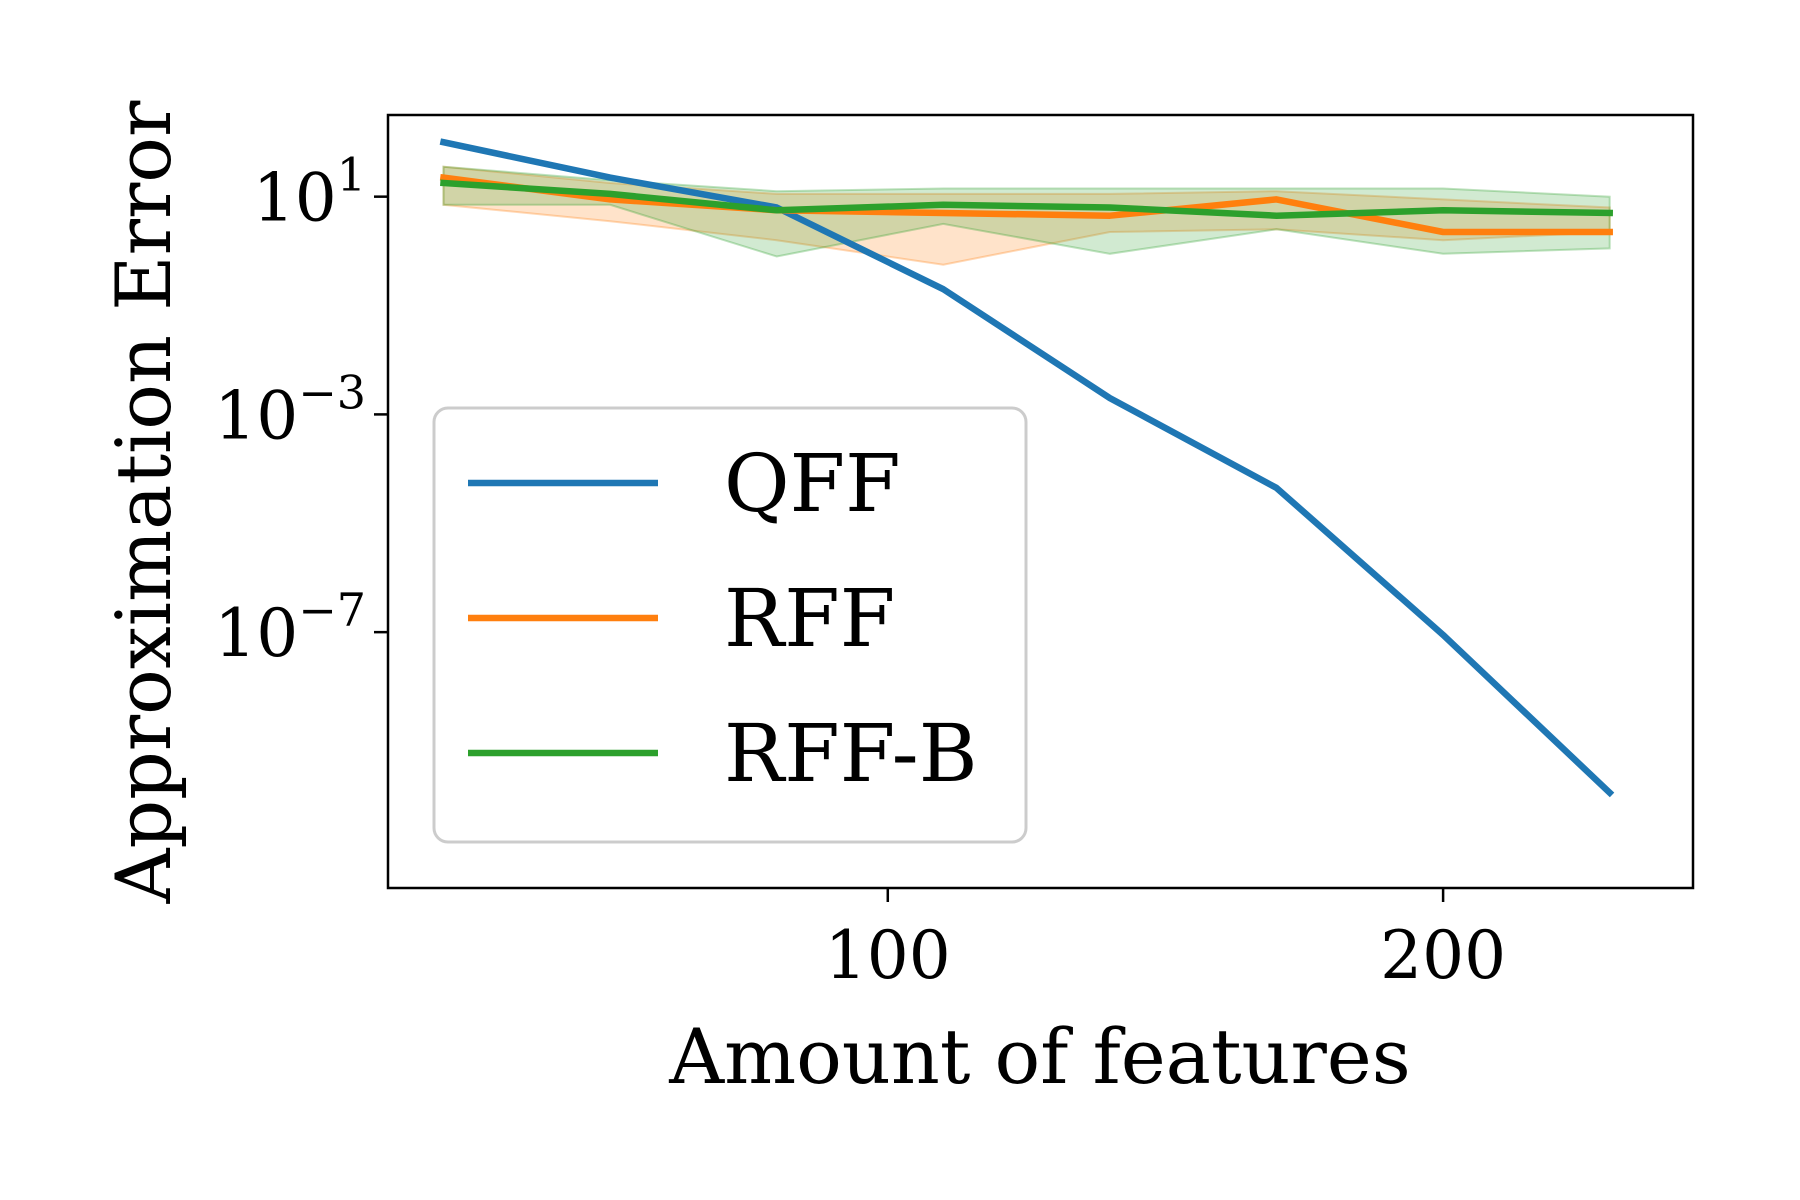  Describe the element at coordinates (722, 618) in the screenshot. I see `legend-items: QFF RFF RFF-B` at that location.